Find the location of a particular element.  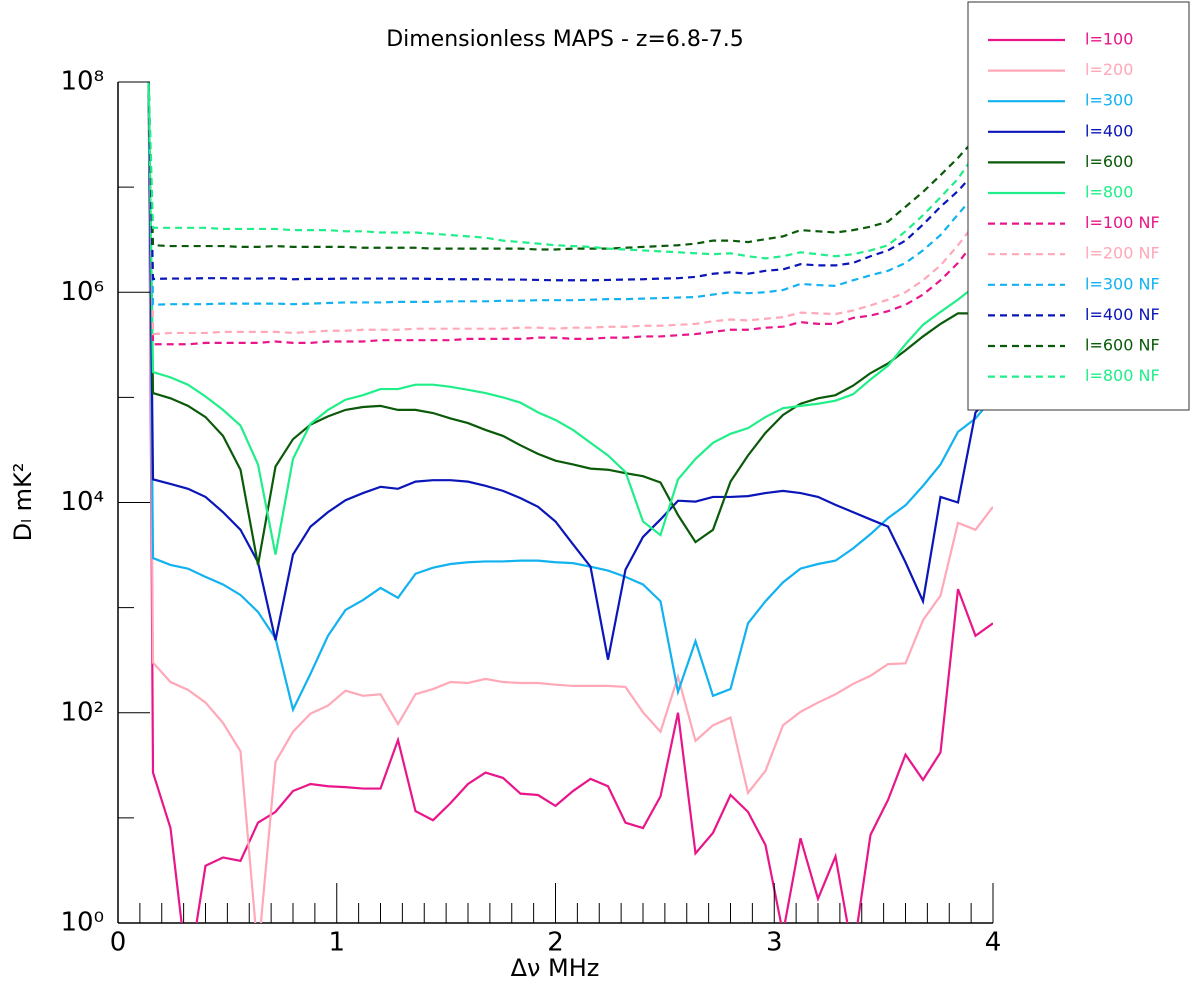

x-tick-label: 0 is located at coordinates (118, 943).